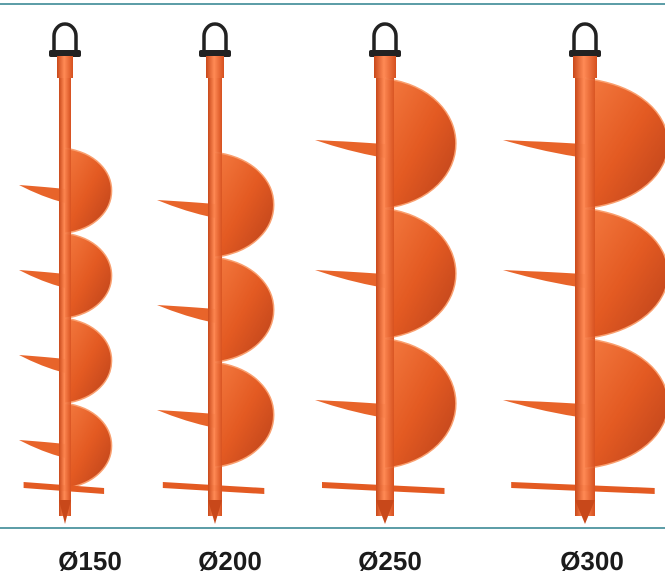  What do you see at coordinates (592, 561) in the screenshot?
I see `size-label: Ø300` at bounding box center [592, 561].